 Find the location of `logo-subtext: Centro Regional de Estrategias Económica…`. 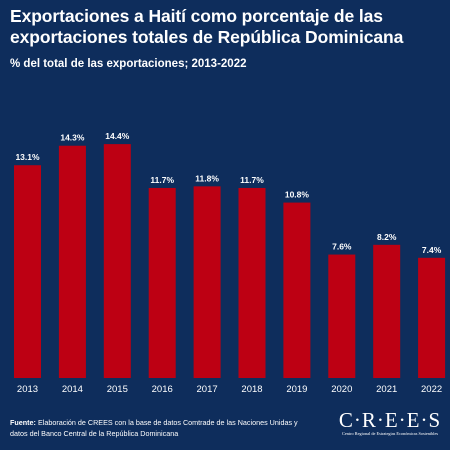

logo-subtext: Centro Regional de Estrategias Económica… is located at coordinates (390, 433).